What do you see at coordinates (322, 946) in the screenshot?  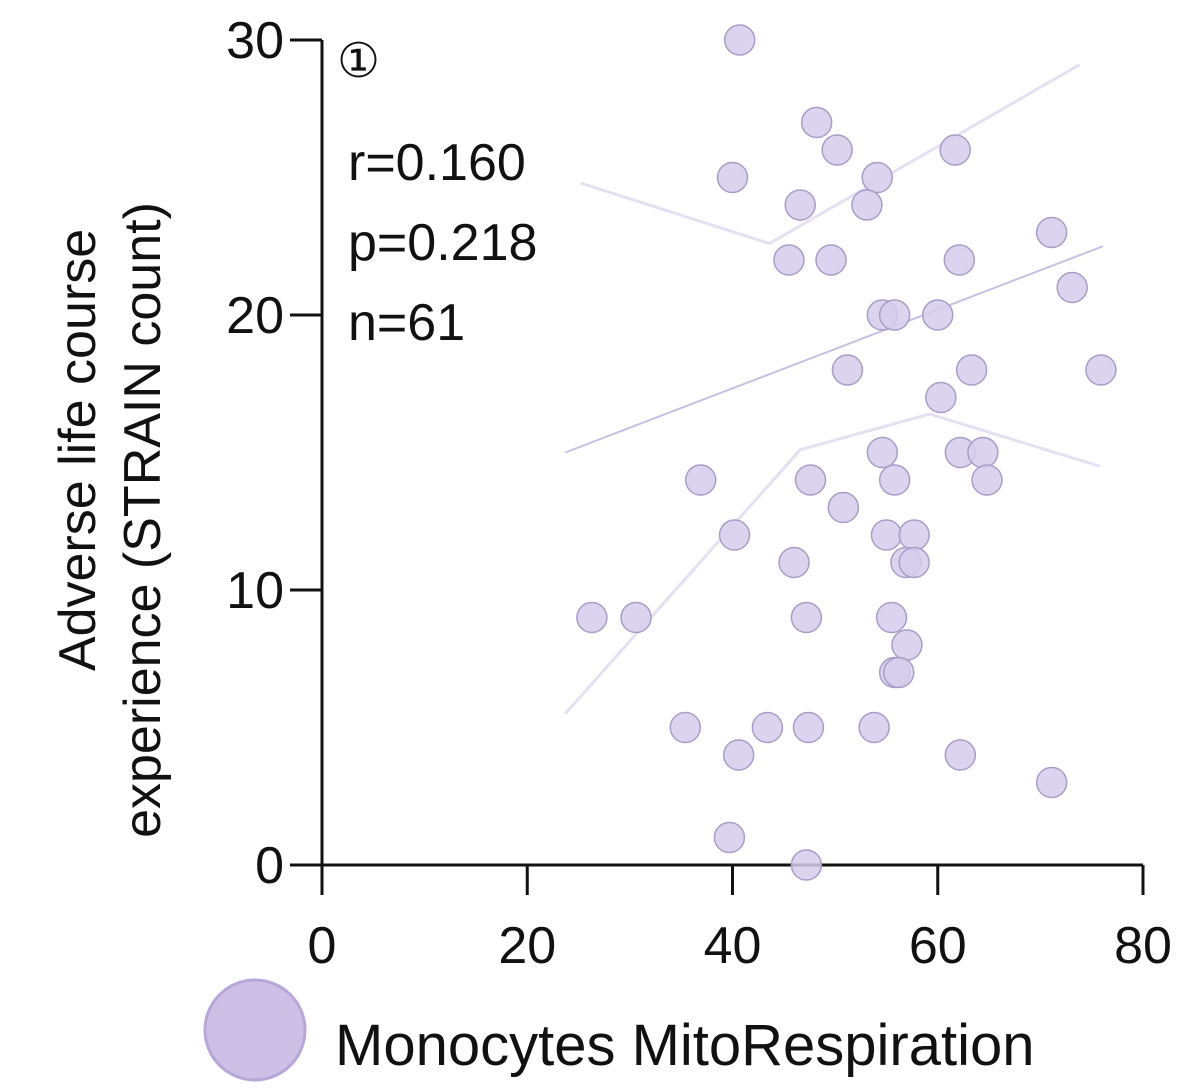 I see `x-tick-label: 0` at bounding box center [322, 946].